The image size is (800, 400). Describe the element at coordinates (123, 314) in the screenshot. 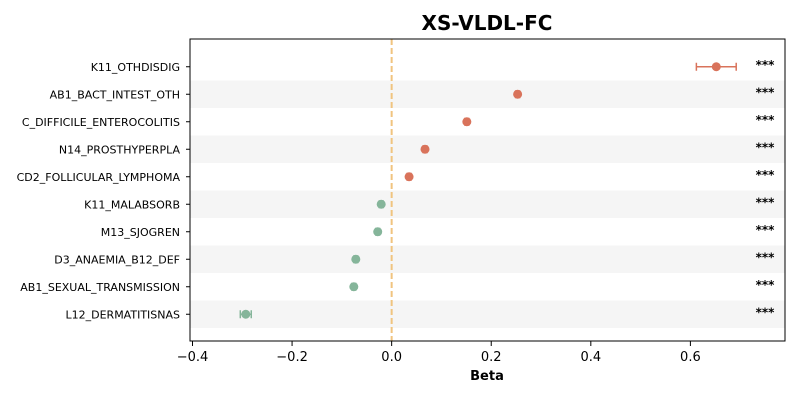

I see `y-tick-label: L12_DERMATITISNAS` at that location.